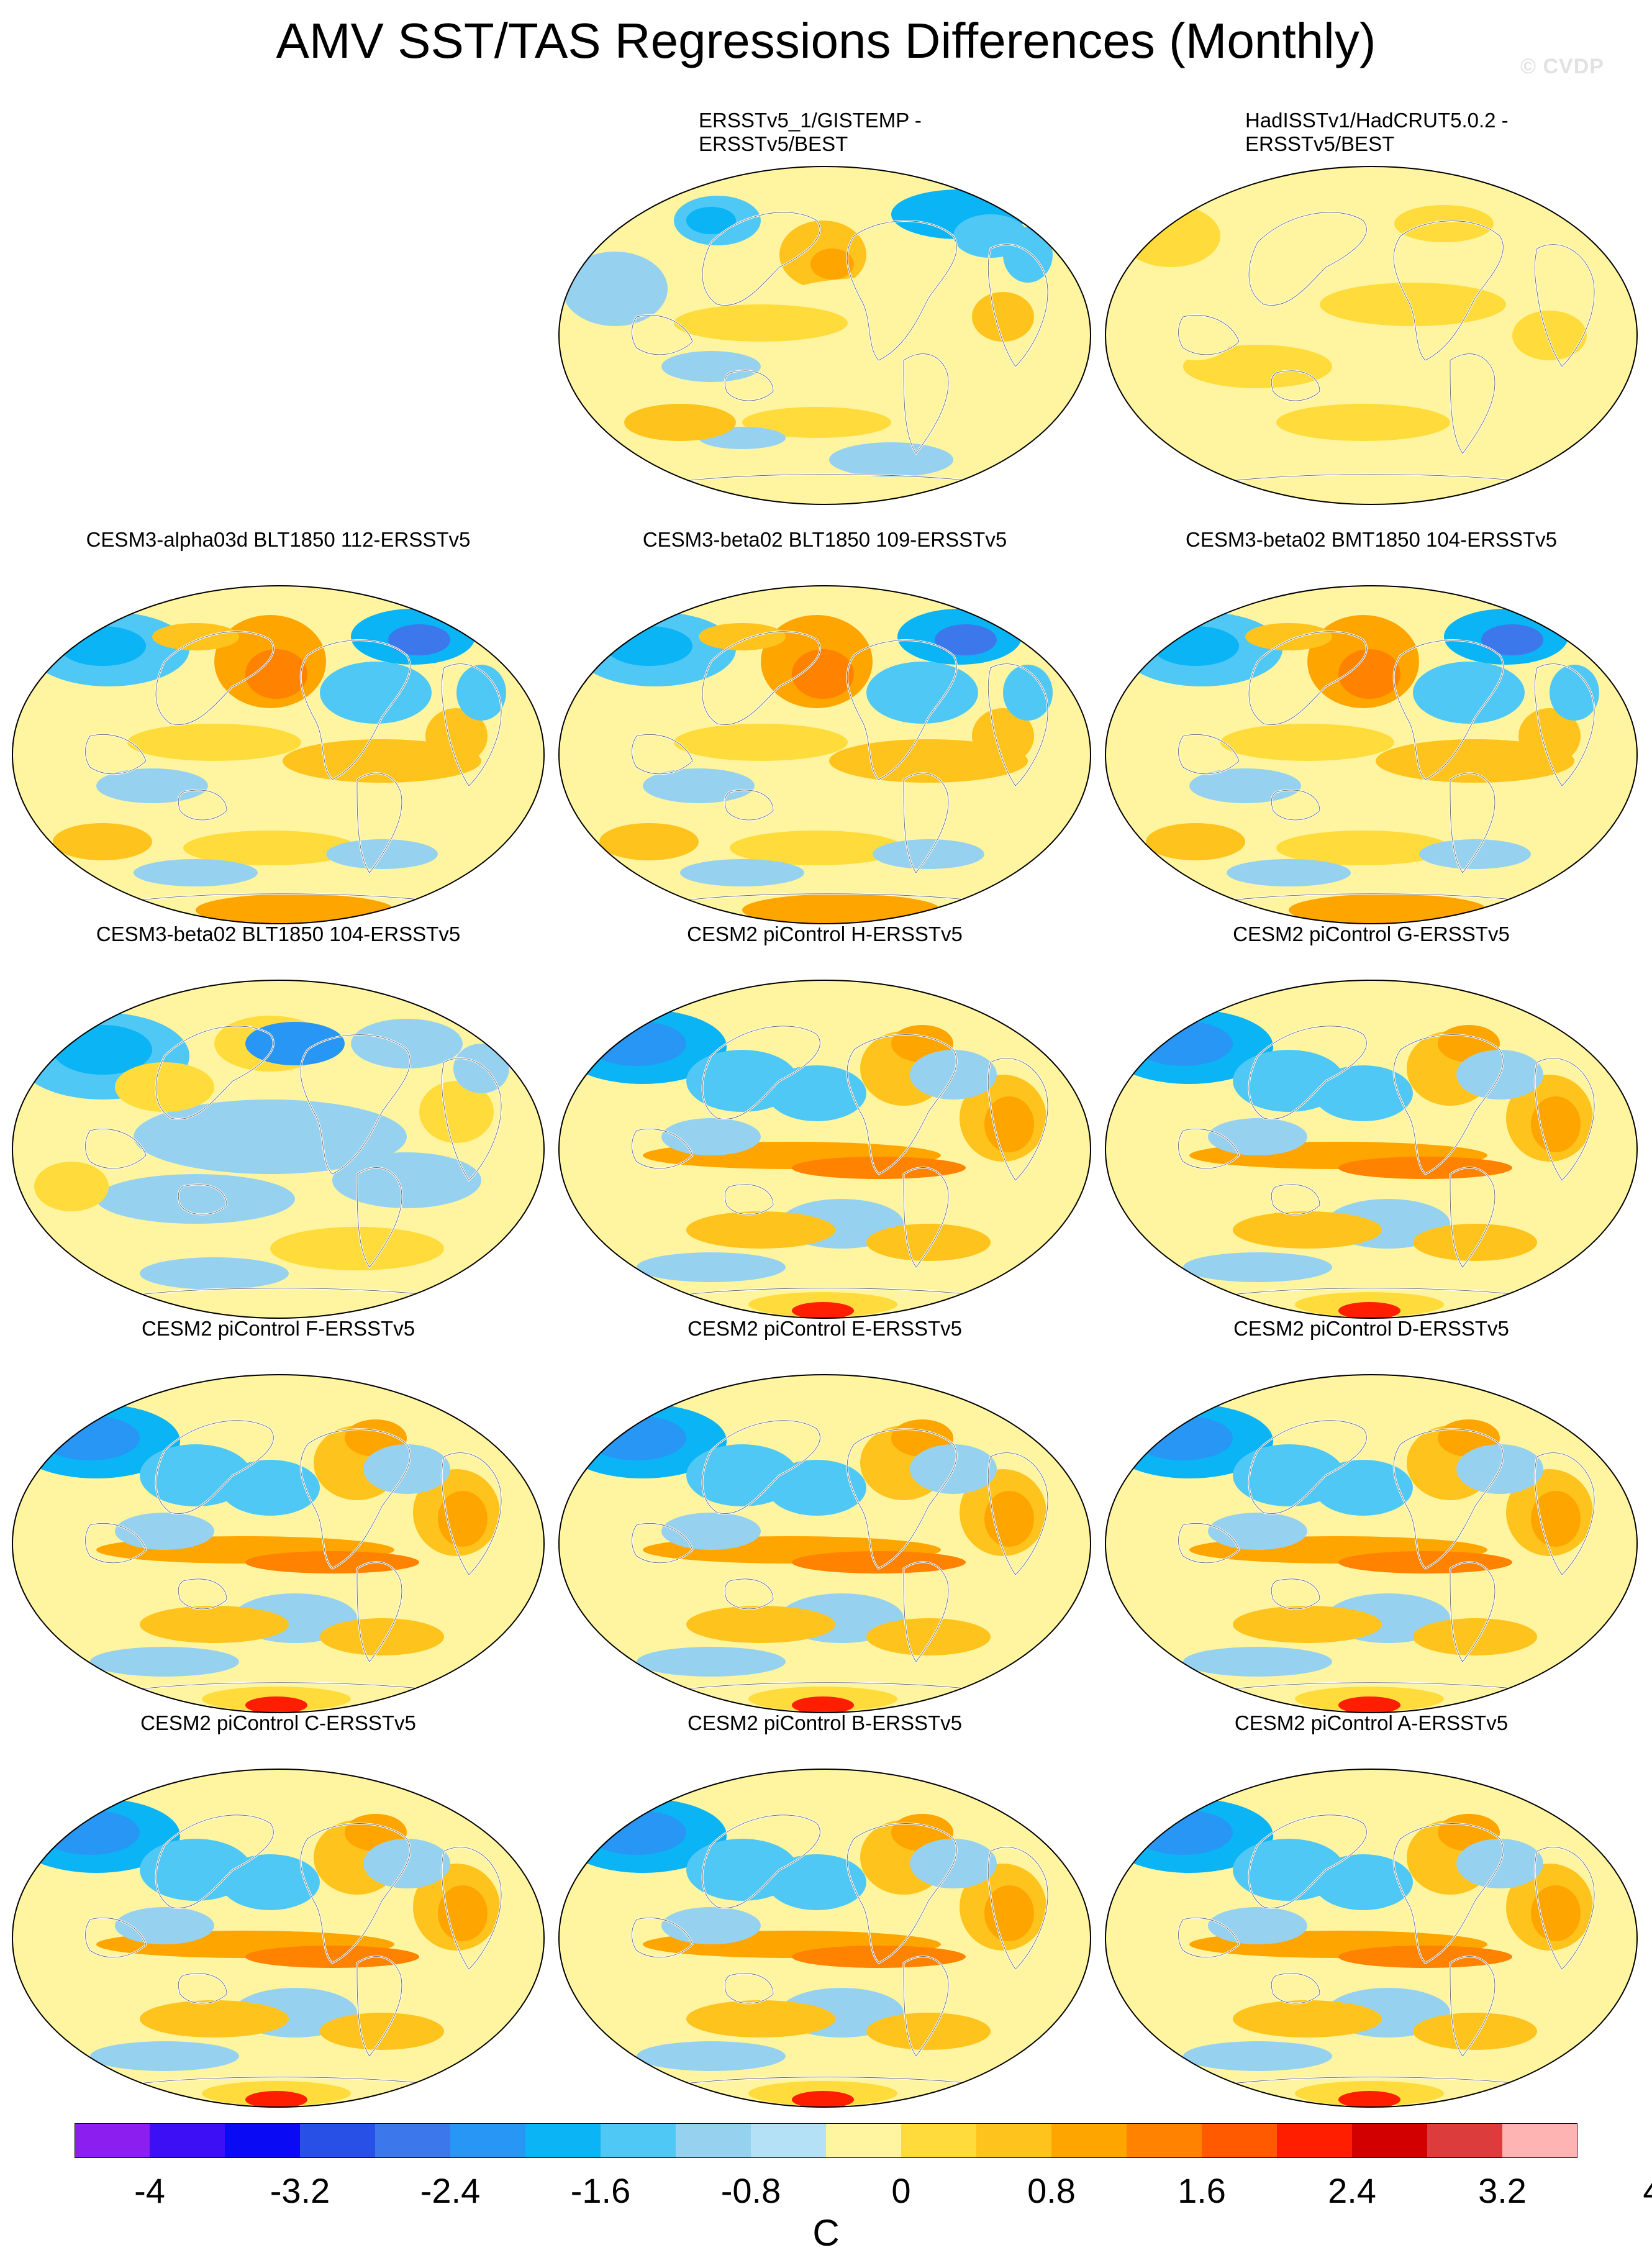  I want to click on panel-title: ERSSTv5_1/GISTEMP - ERSSTv5/BEST, so click(811, 132).